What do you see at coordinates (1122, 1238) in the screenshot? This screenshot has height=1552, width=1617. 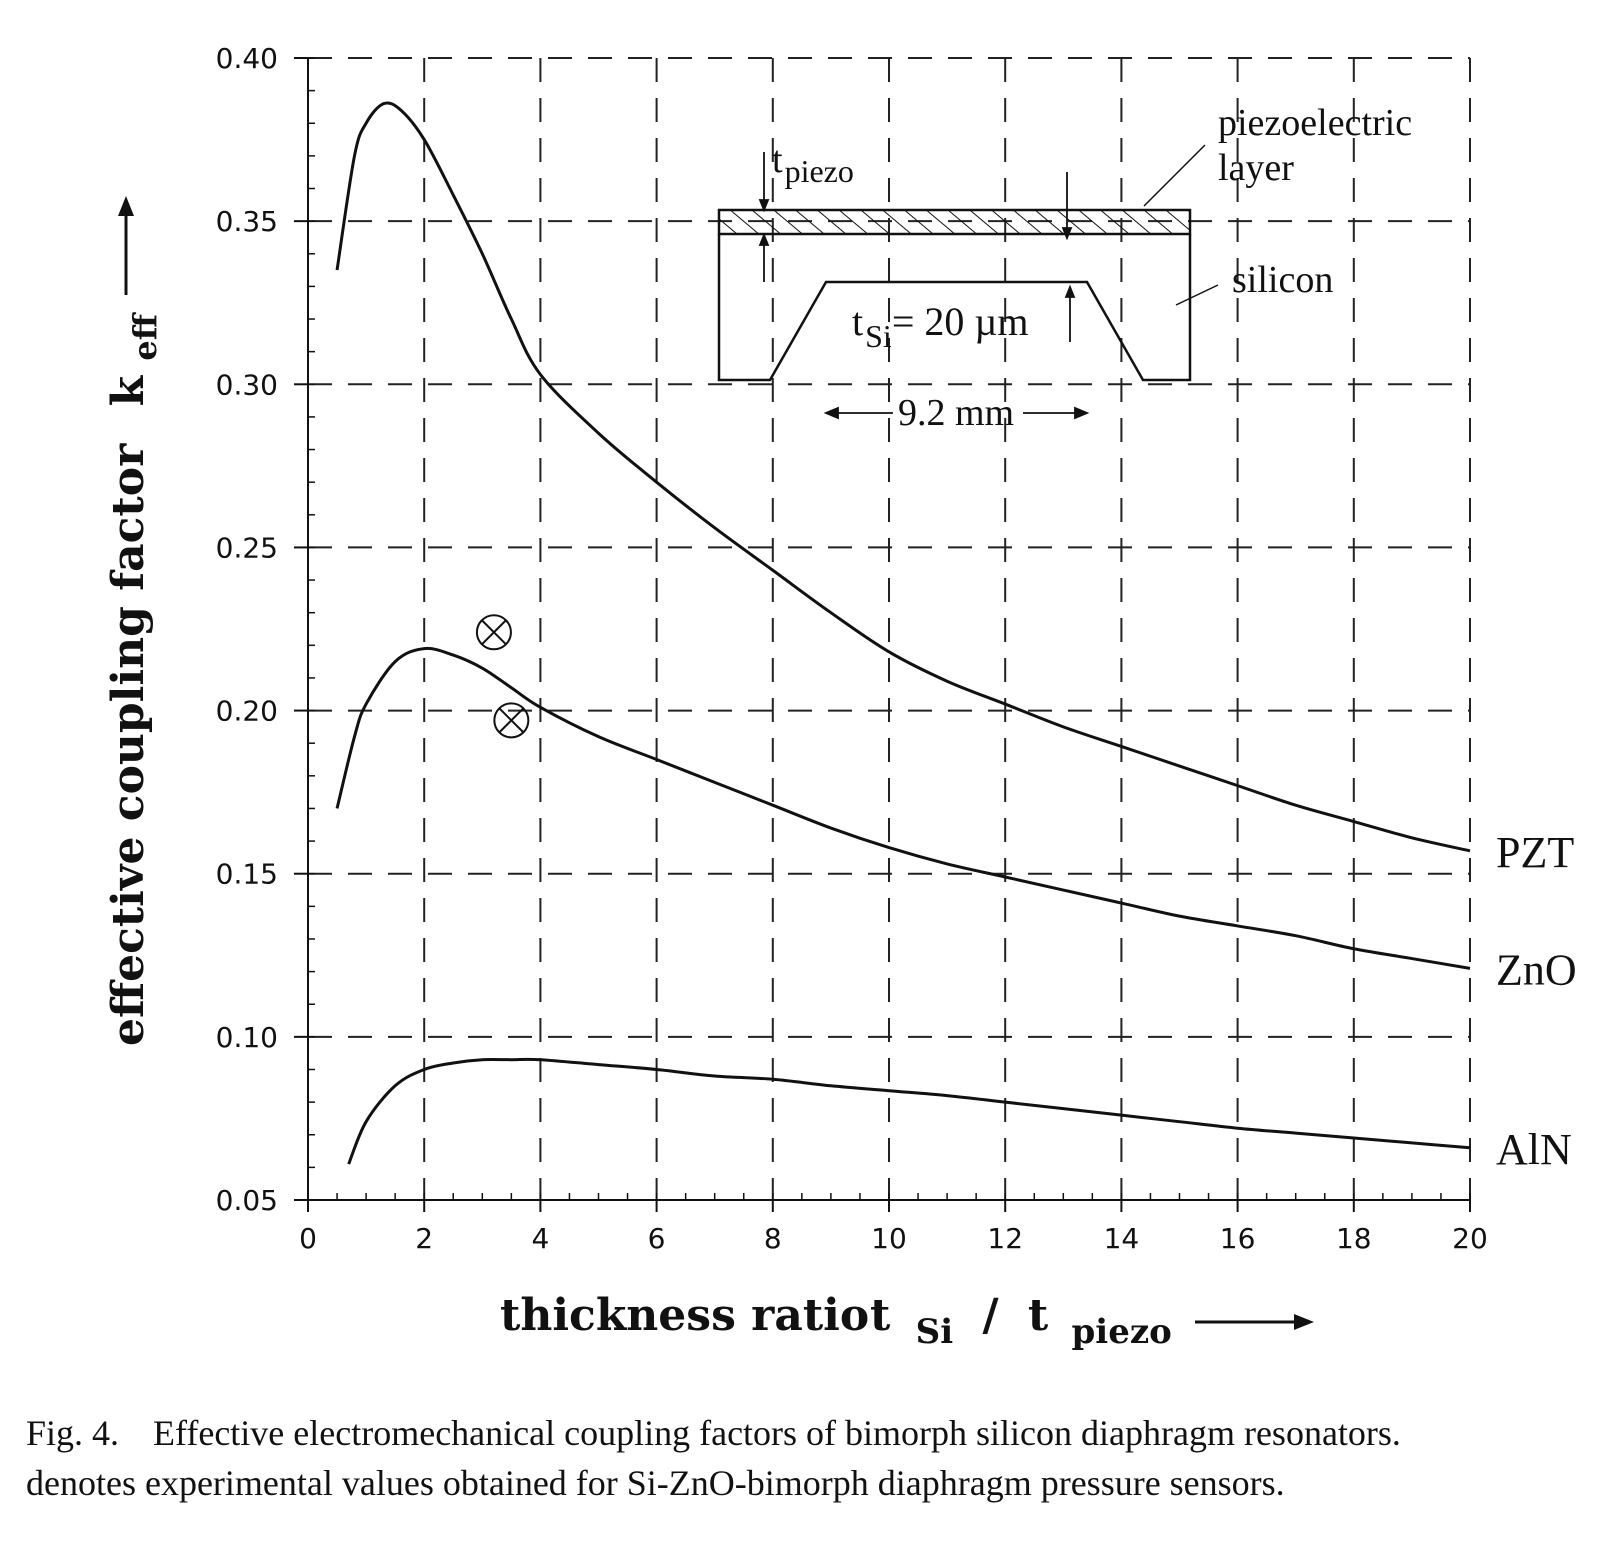 I see `x-tick-label: 14` at bounding box center [1122, 1238].